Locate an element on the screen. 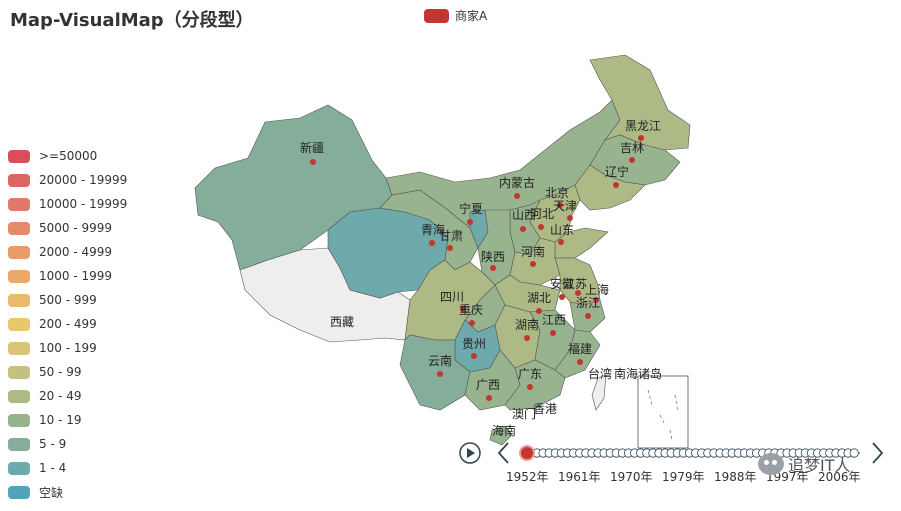 This screenshot has width=901, height=511. label-xianggang: 香港 is located at coordinates (545, 409).